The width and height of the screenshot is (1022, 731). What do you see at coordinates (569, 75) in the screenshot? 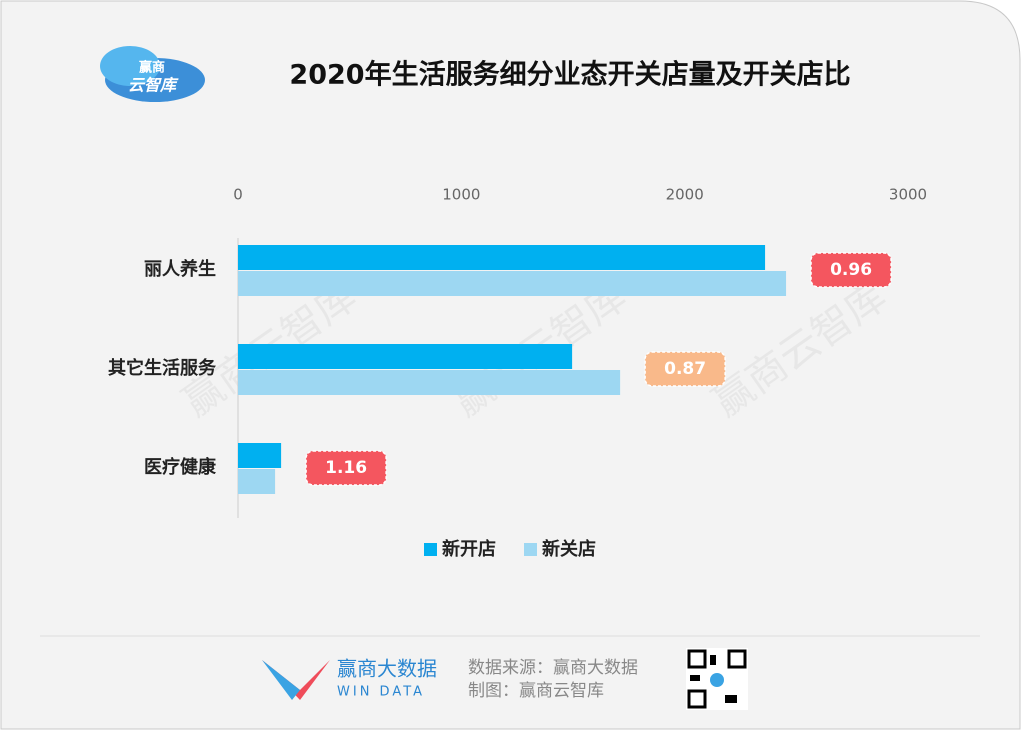
I see `chart-title: 2020年生活服务细分业态开关店量及开关店比` at bounding box center [569, 75].